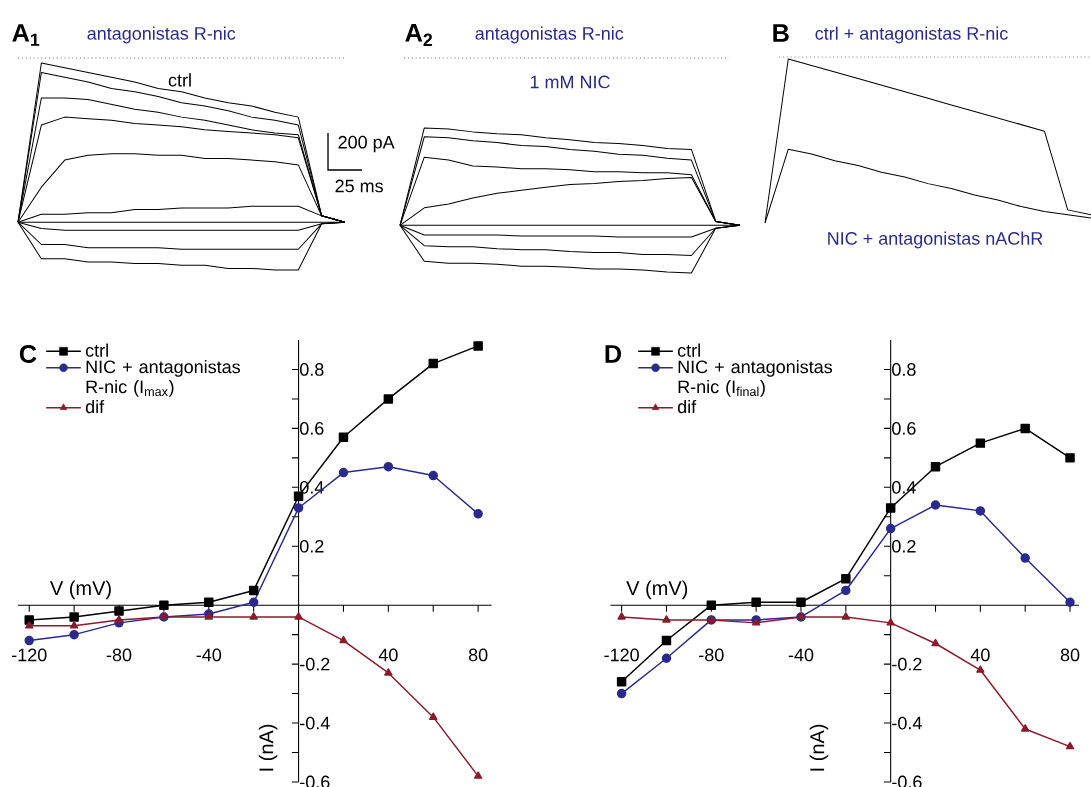  Describe the element at coordinates (935, 240) in the screenshot. I see `text: NIC + antagonistas nAChR` at that location.